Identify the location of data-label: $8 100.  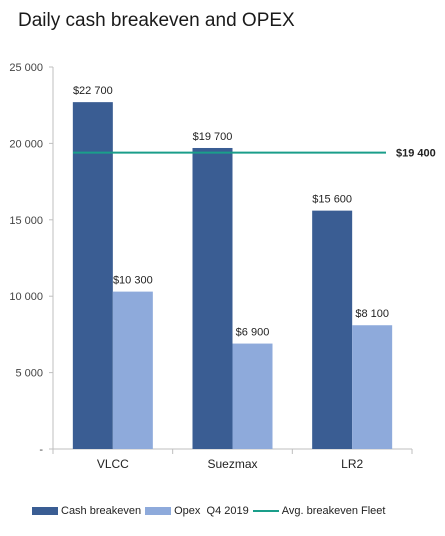
(372, 314).